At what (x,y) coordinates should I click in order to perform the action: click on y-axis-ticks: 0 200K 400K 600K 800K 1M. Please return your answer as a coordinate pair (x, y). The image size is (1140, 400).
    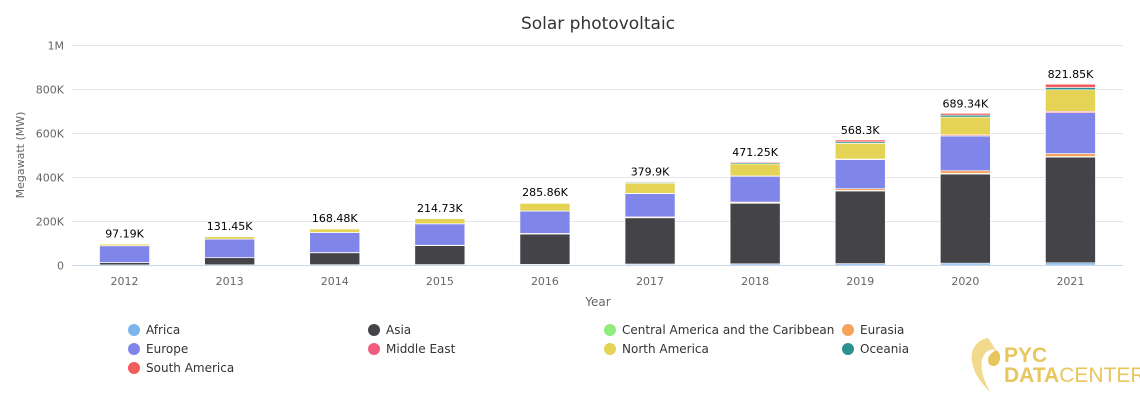
    Looking at the image, I should click on (50, 156).